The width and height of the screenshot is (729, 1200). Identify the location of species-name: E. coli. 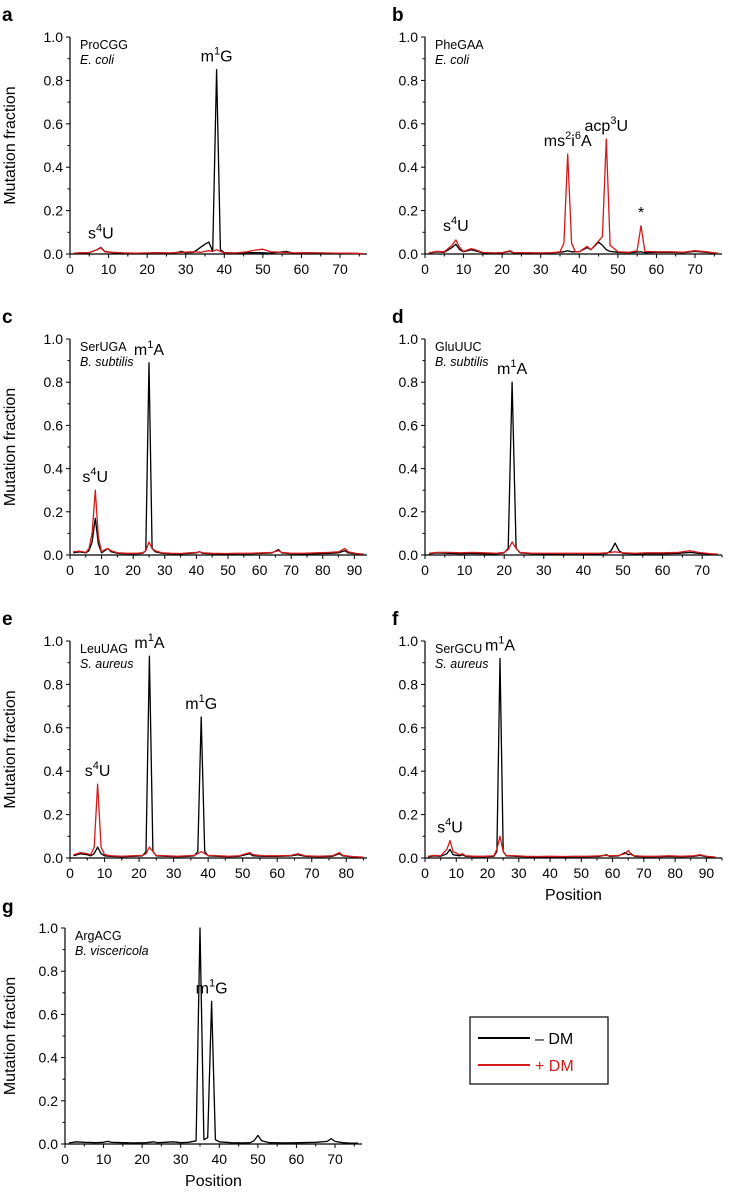
(97, 60).